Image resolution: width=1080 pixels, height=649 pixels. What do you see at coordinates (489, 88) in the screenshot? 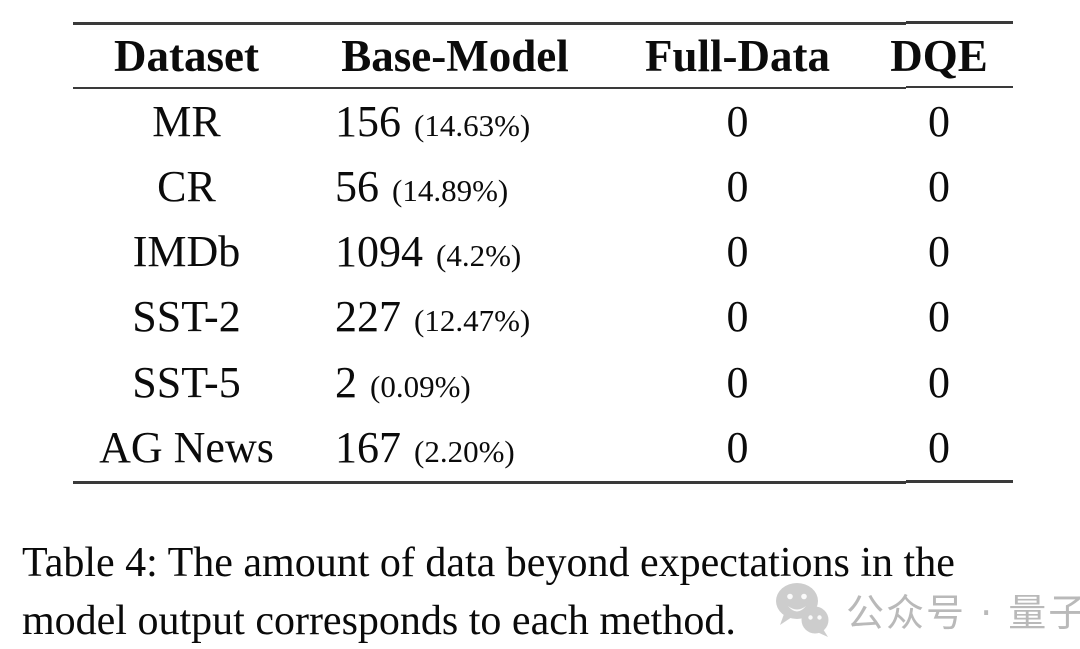
I see `table-mid-rule-left` at bounding box center [489, 88].